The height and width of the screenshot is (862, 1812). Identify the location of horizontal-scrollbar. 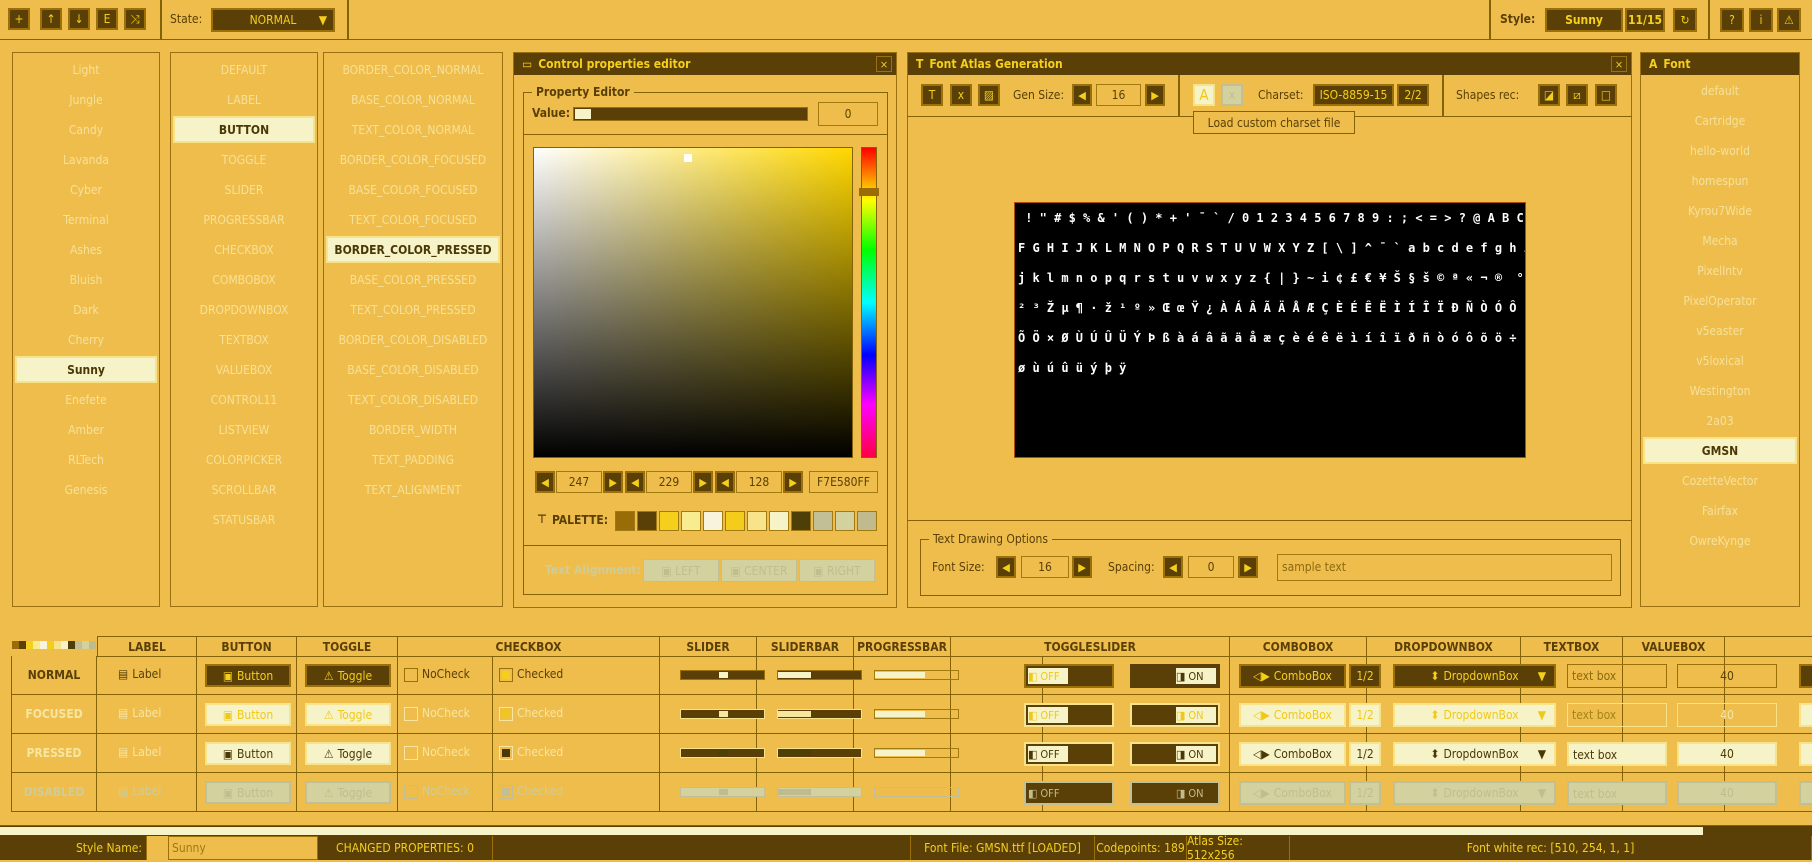
(906, 830).